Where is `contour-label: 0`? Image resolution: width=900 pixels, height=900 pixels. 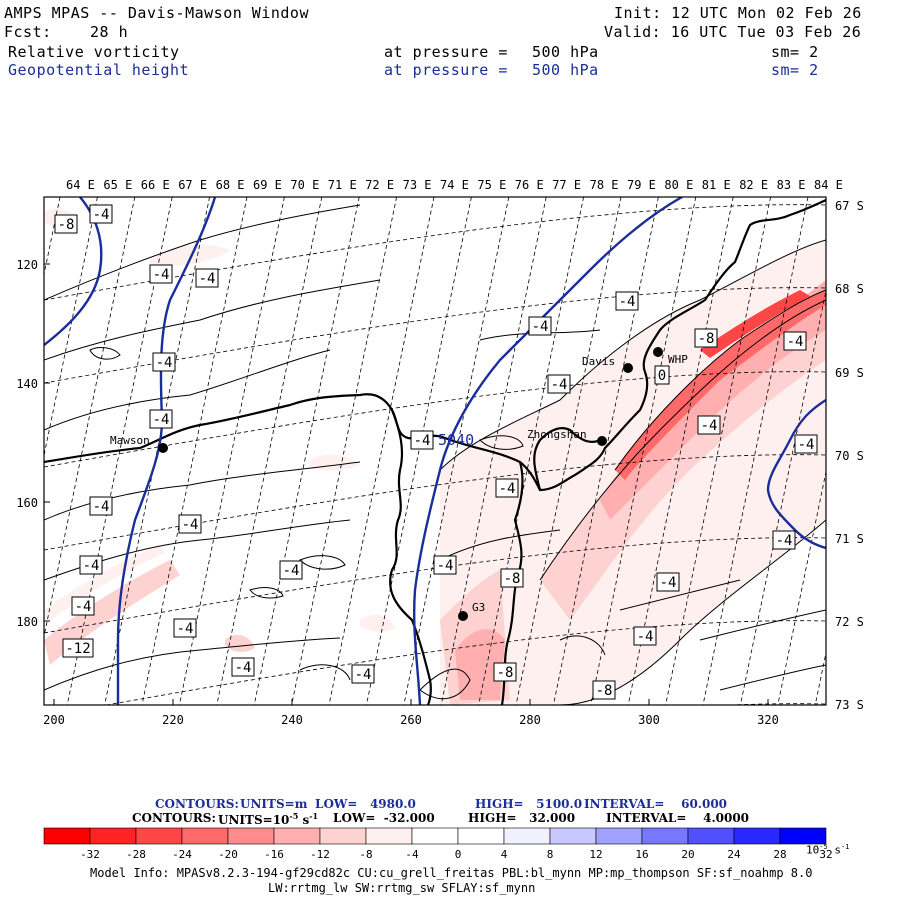 contour-label: 0 is located at coordinates (662, 376).